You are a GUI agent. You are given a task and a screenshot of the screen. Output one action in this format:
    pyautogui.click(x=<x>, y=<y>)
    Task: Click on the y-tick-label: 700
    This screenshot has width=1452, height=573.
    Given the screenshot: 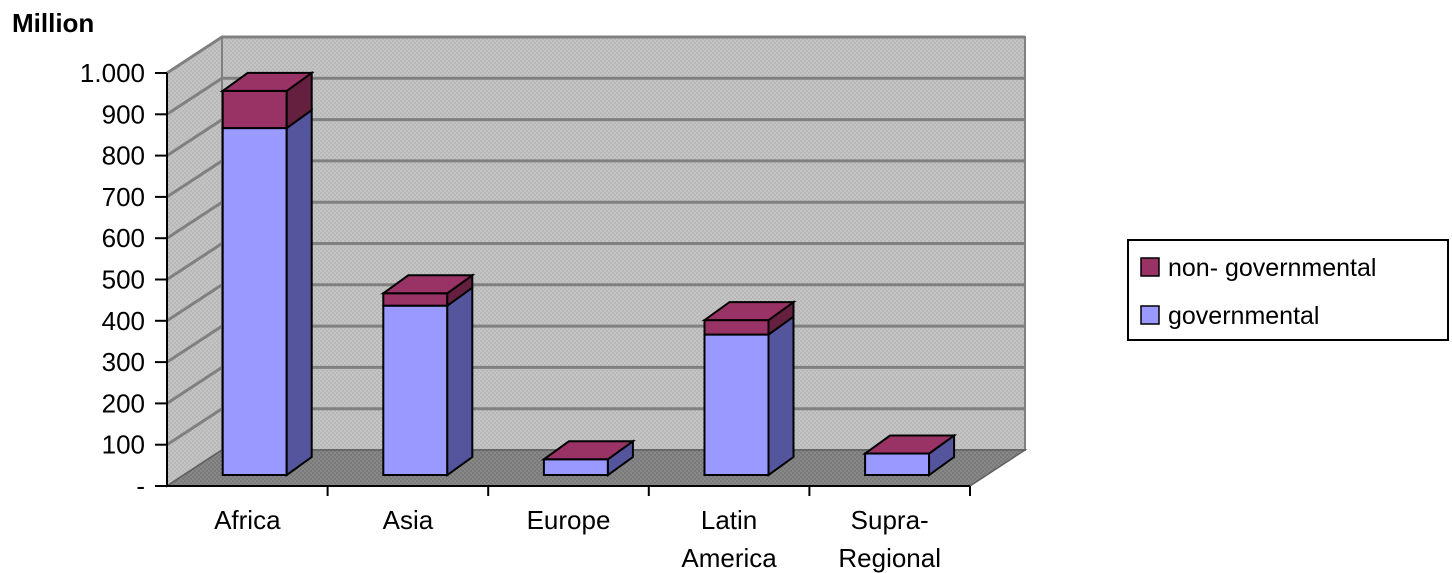 What is the action you would take?
    pyautogui.click(x=123, y=197)
    